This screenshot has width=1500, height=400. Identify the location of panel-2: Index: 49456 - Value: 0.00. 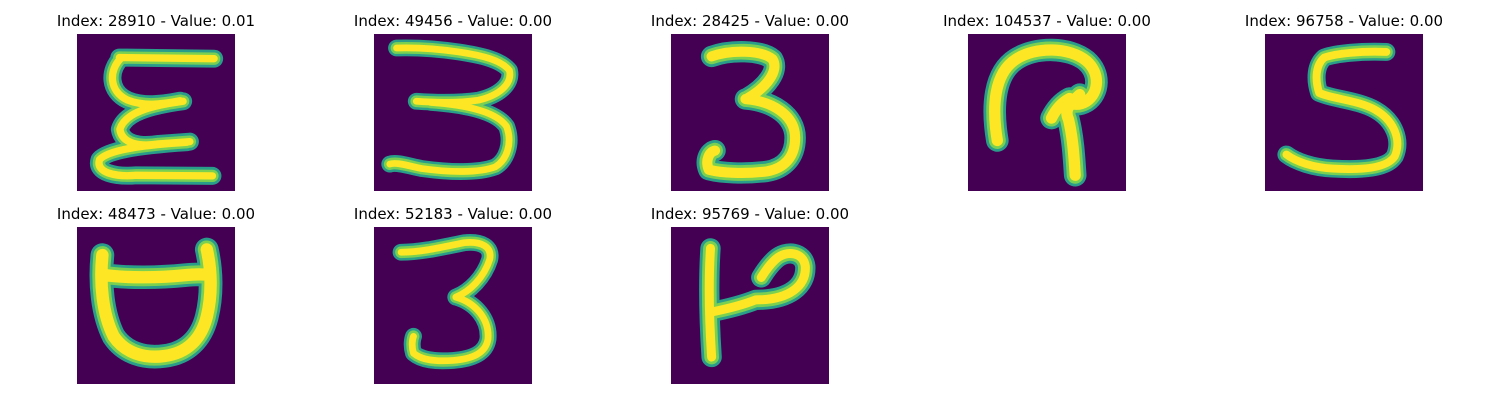
(453, 102).